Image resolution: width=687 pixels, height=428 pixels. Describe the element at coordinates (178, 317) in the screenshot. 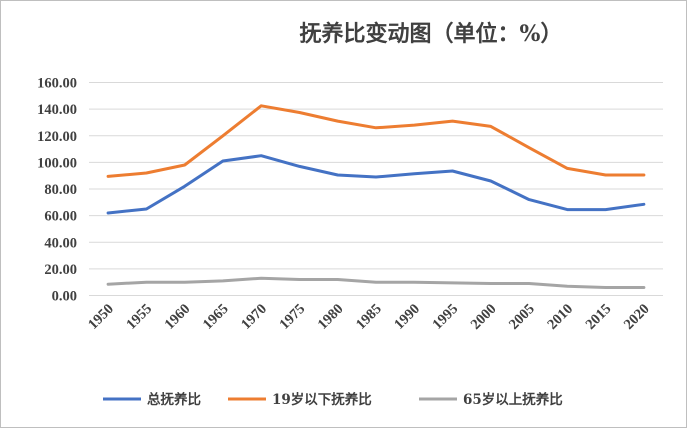

I see `x-tick-label: 1960` at that location.